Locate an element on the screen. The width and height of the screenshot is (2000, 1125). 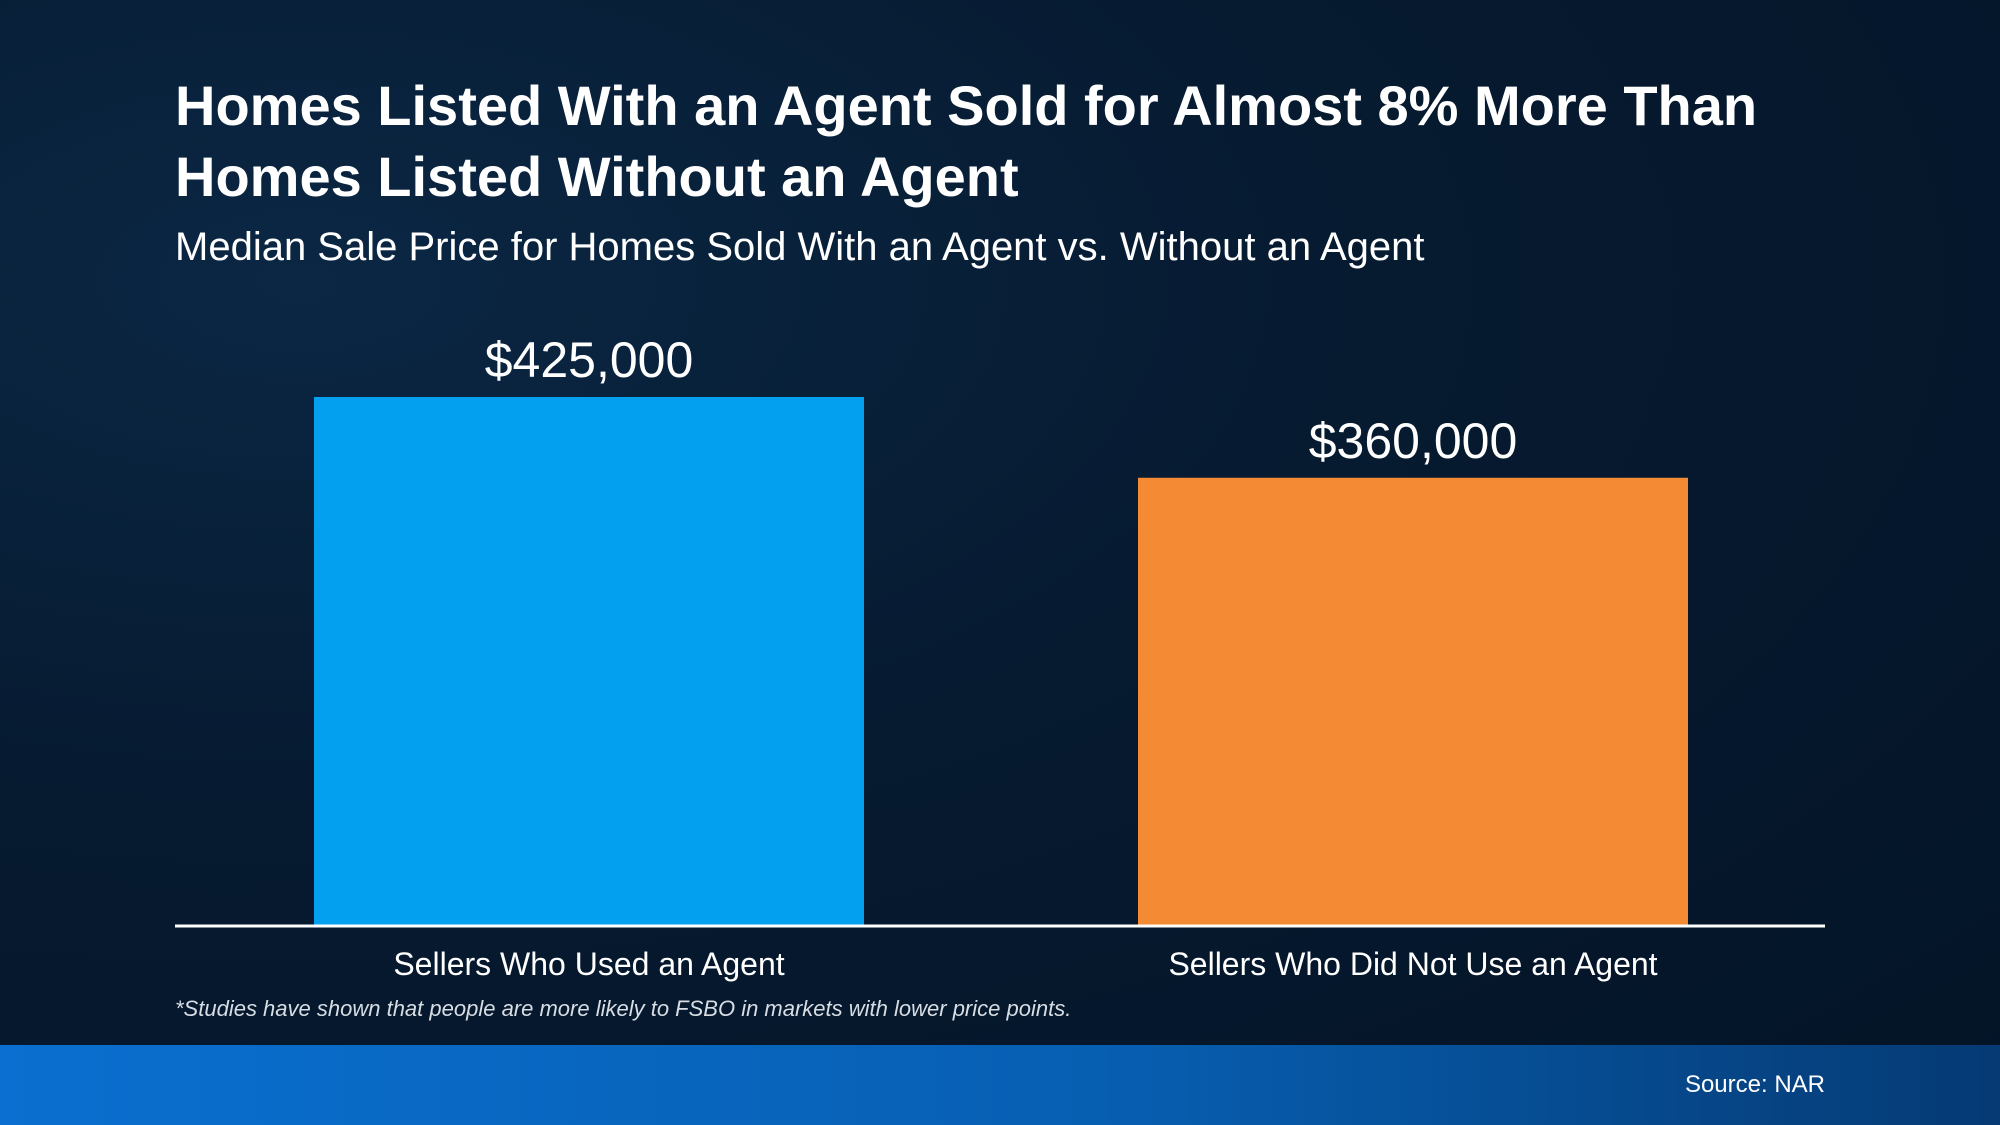
category-label-0: Sellers Who Used an Agent is located at coordinates (588, 964).